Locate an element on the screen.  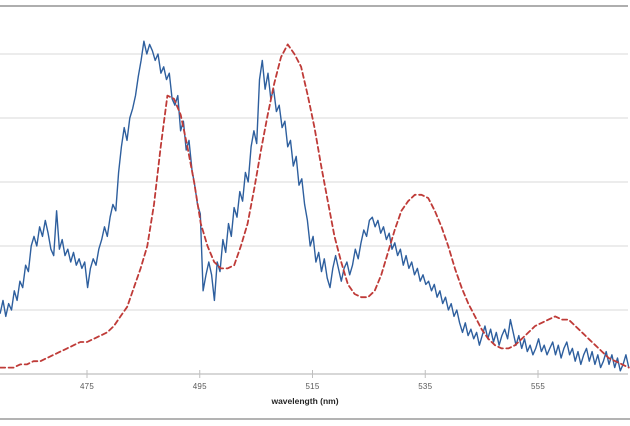
x-axis-tick-label: 555 is located at coordinates (538, 386).